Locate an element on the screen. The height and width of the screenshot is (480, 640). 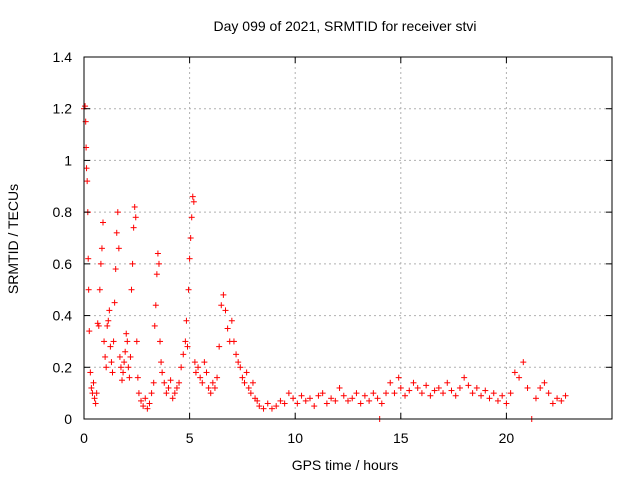
x-tick-label: 15 is located at coordinates (401, 438).